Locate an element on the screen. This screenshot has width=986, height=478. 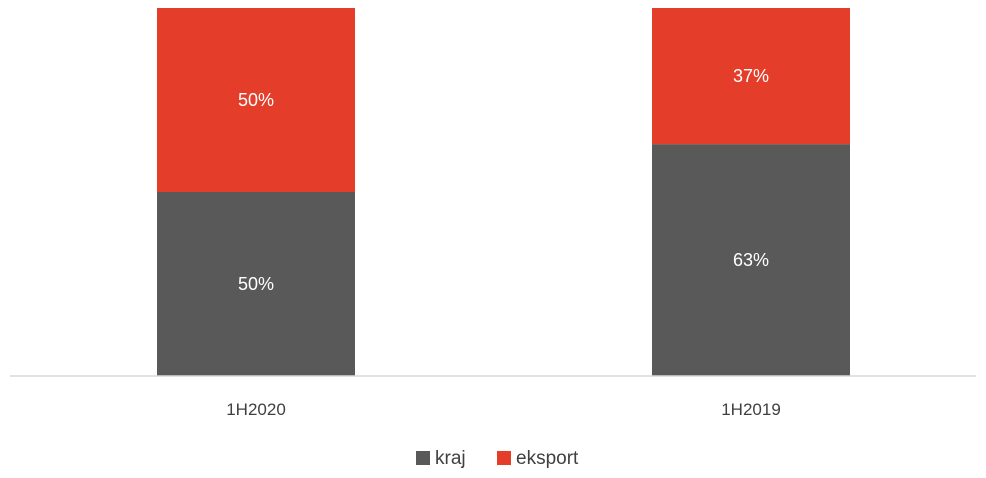
bar-kraj-1H2019 is located at coordinates (751, 260).